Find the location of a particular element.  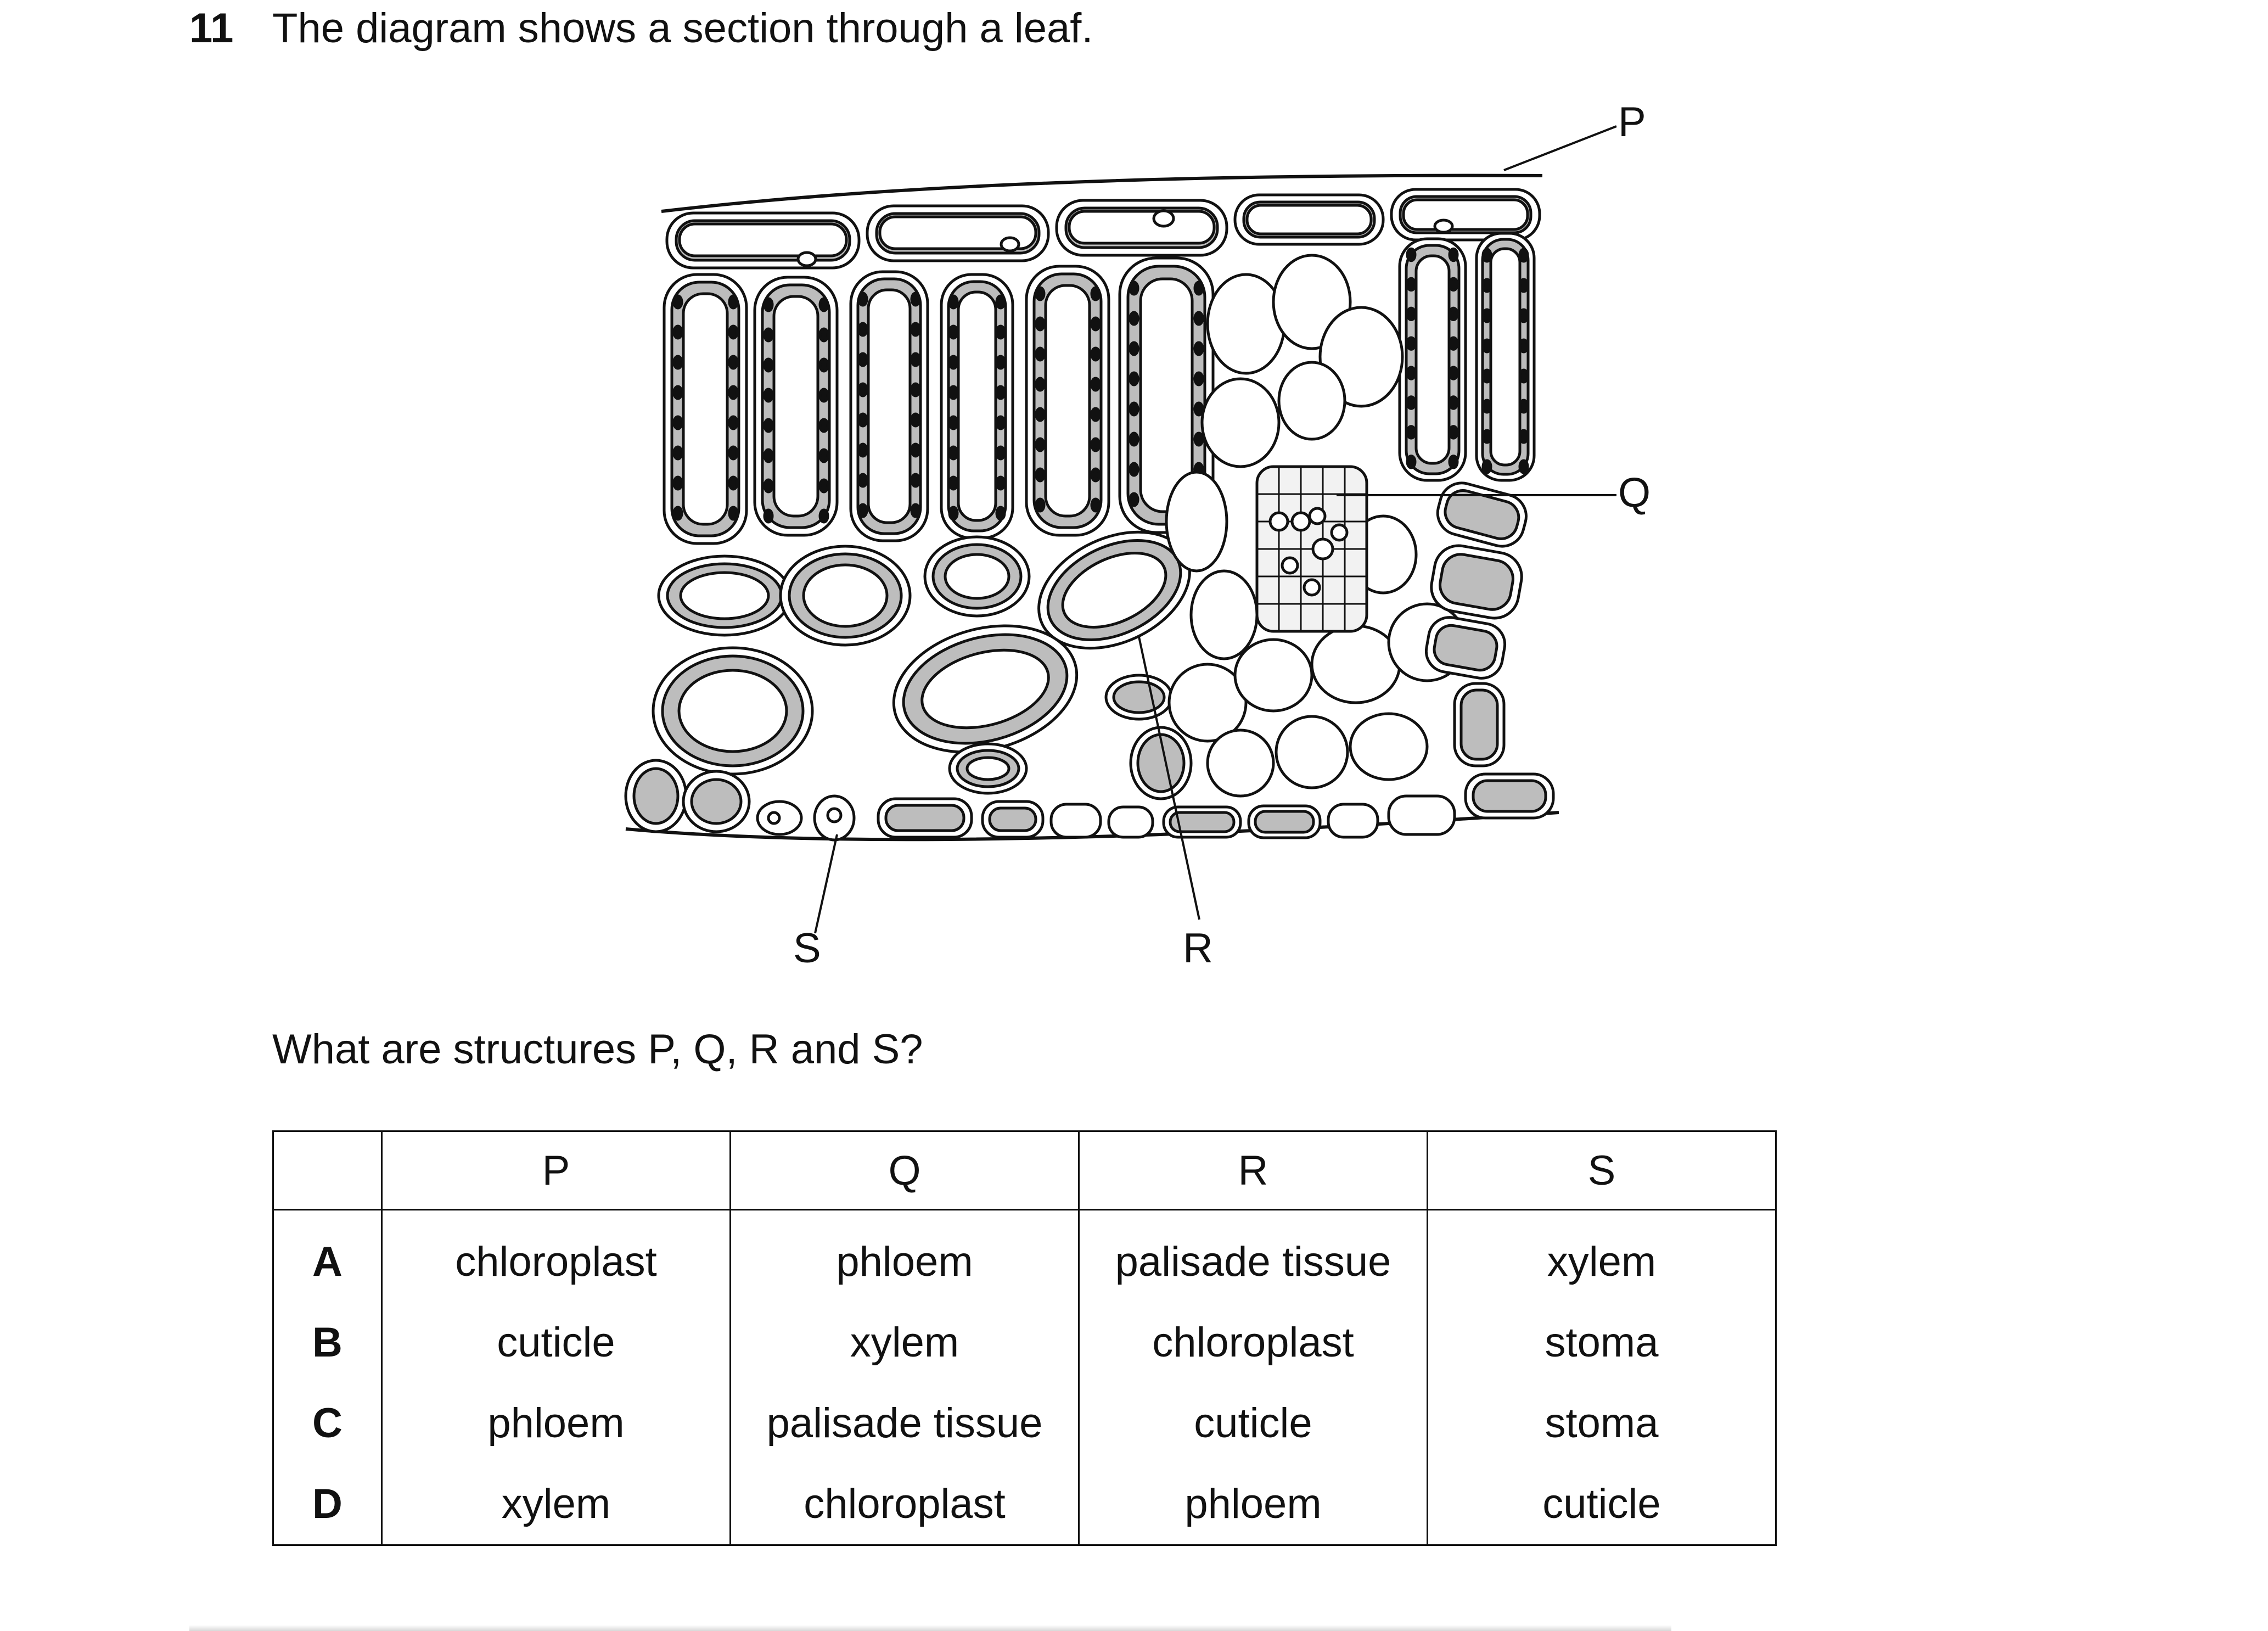

label-p: P is located at coordinates (1632, 122).